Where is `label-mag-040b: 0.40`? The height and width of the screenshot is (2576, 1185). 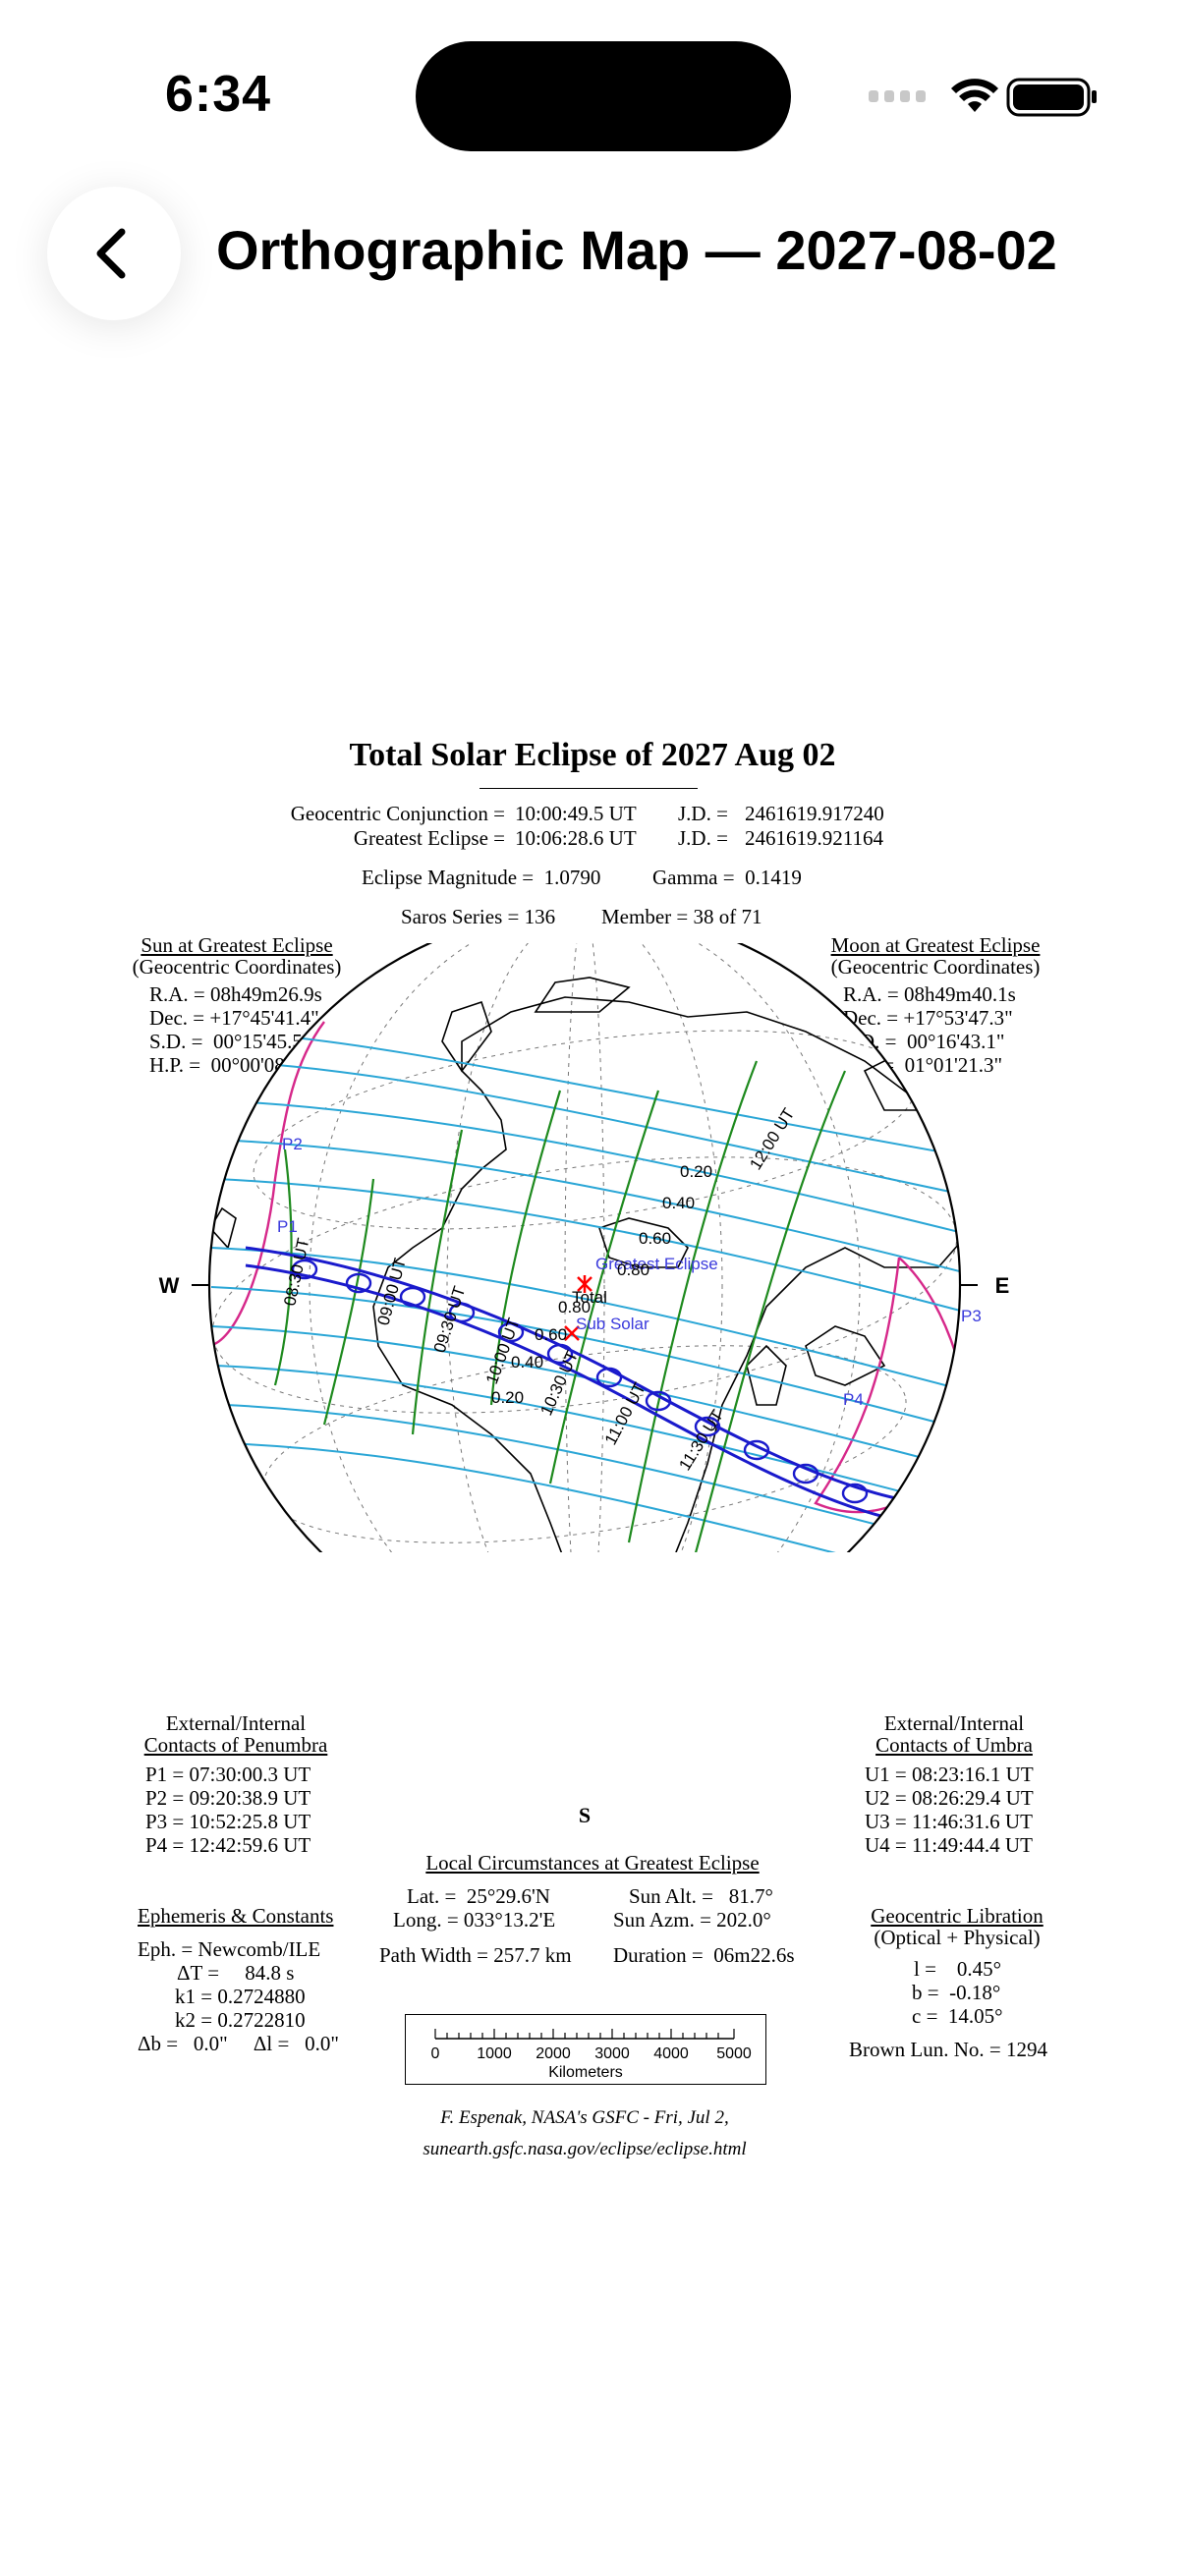 label-mag-040b: 0.40 is located at coordinates (527, 1362).